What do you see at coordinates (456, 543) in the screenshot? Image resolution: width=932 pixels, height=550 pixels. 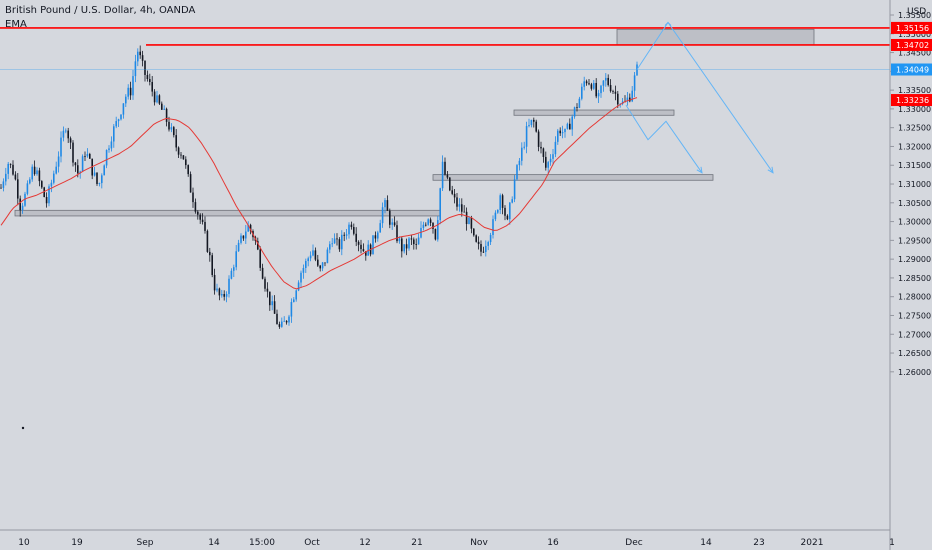 I see `time-axis: 10 19 Sep 14 15:00 Oct 12 21 Nov 16 Dec 14 23 2021 1` at bounding box center [456, 543].